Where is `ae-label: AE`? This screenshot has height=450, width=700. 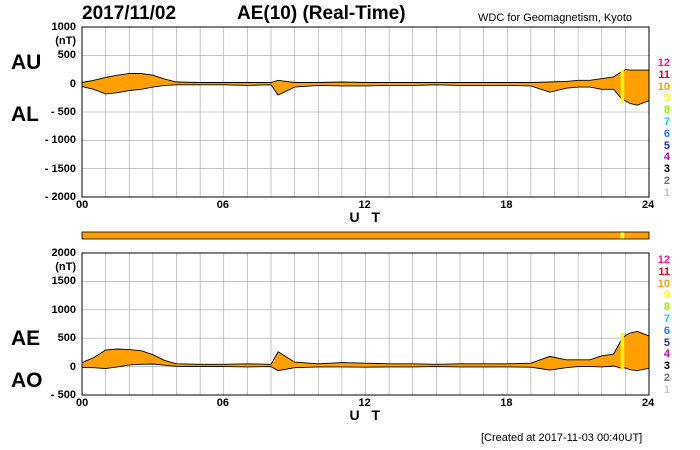
ae-label: AE is located at coordinates (26, 338).